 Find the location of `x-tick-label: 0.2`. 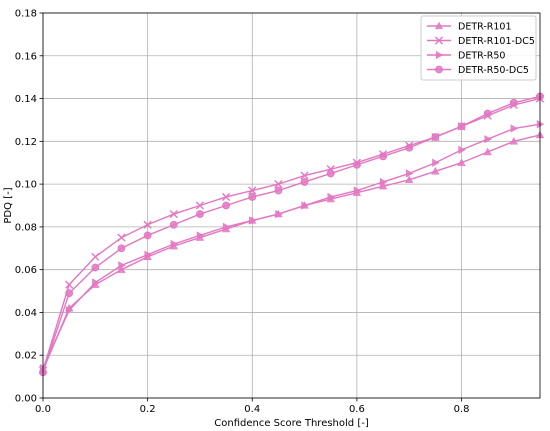

x-tick-label: 0.2 is located at coordinates (148, 409).